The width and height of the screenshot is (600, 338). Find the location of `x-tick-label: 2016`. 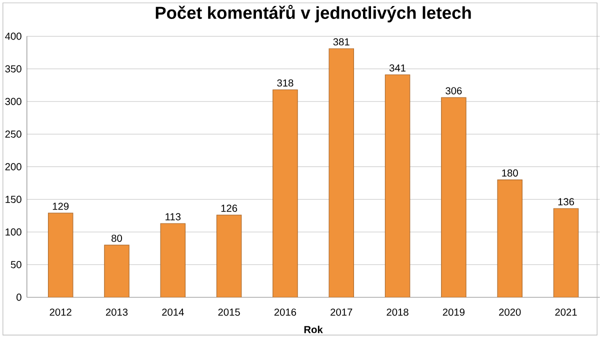

x-tick-label: 2016 is located at coordinates (285, 312).